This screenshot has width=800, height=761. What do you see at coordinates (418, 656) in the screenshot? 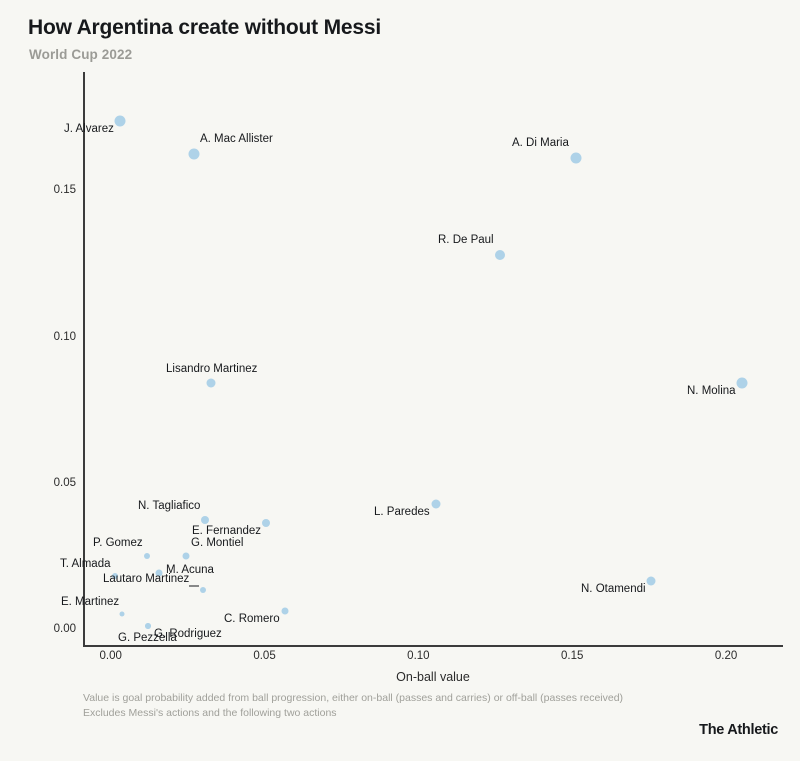
I see `x-tick-label: 0.10` at bounding box center [418, 656].